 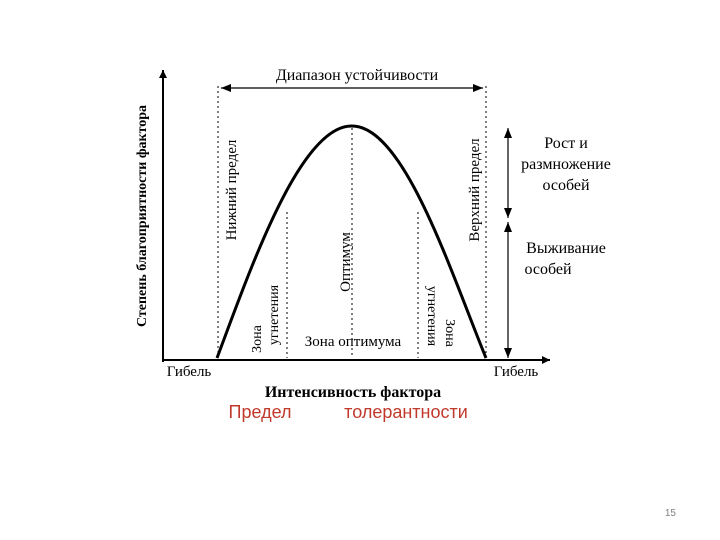 I want to click on survival-line2: особей, so click(x=548, y=269).